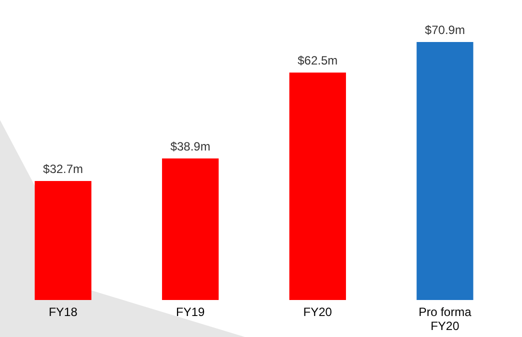  I want to click on x-tick-label: Pro forma FY20, so click(445, 319).